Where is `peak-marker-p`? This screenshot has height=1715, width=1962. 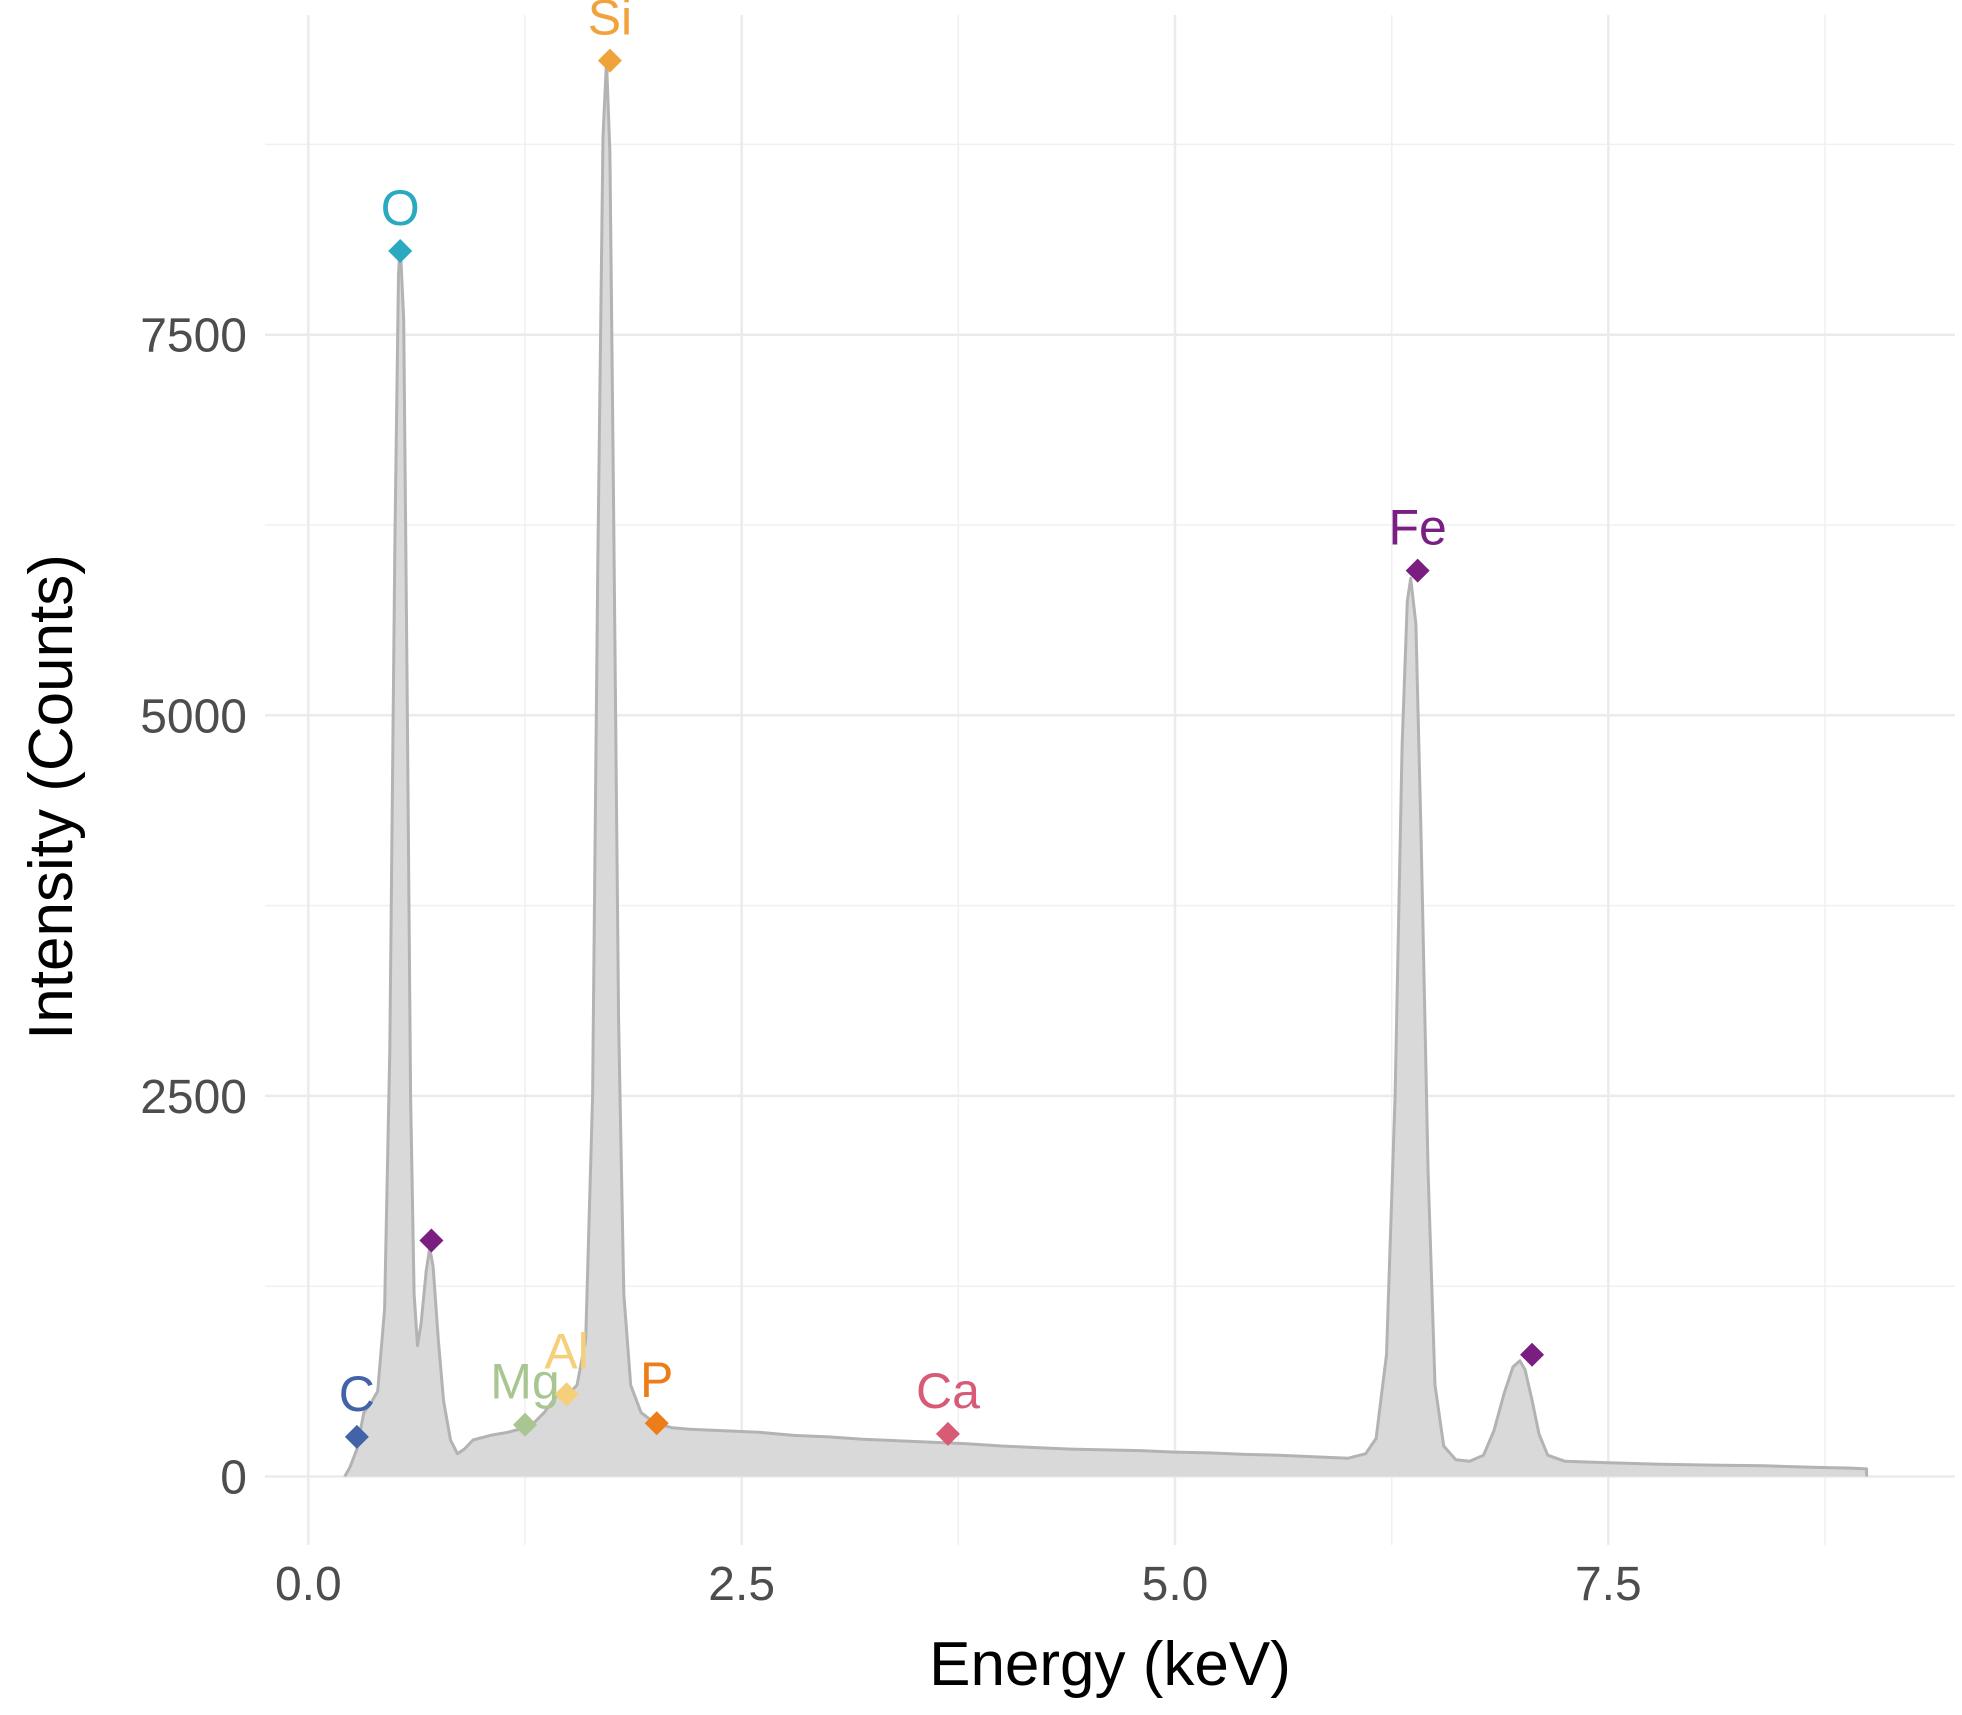 peak-marker-p is located at coordinates (656, 1423).